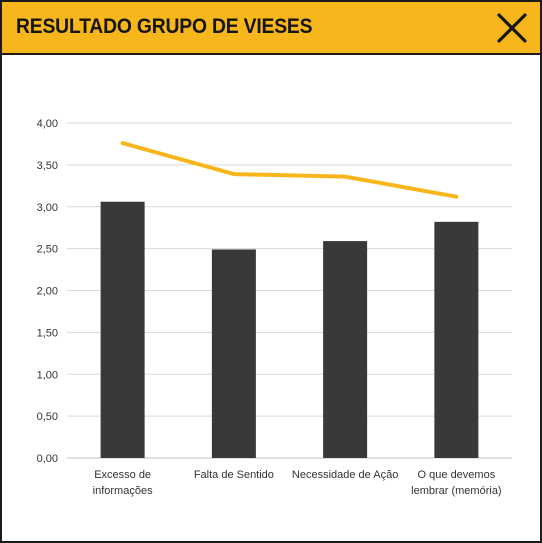  What do you see at coordinates (47, 124) in the screenshot?
I see `y-tick-label: 4,00` at bounding box center [47, 124].